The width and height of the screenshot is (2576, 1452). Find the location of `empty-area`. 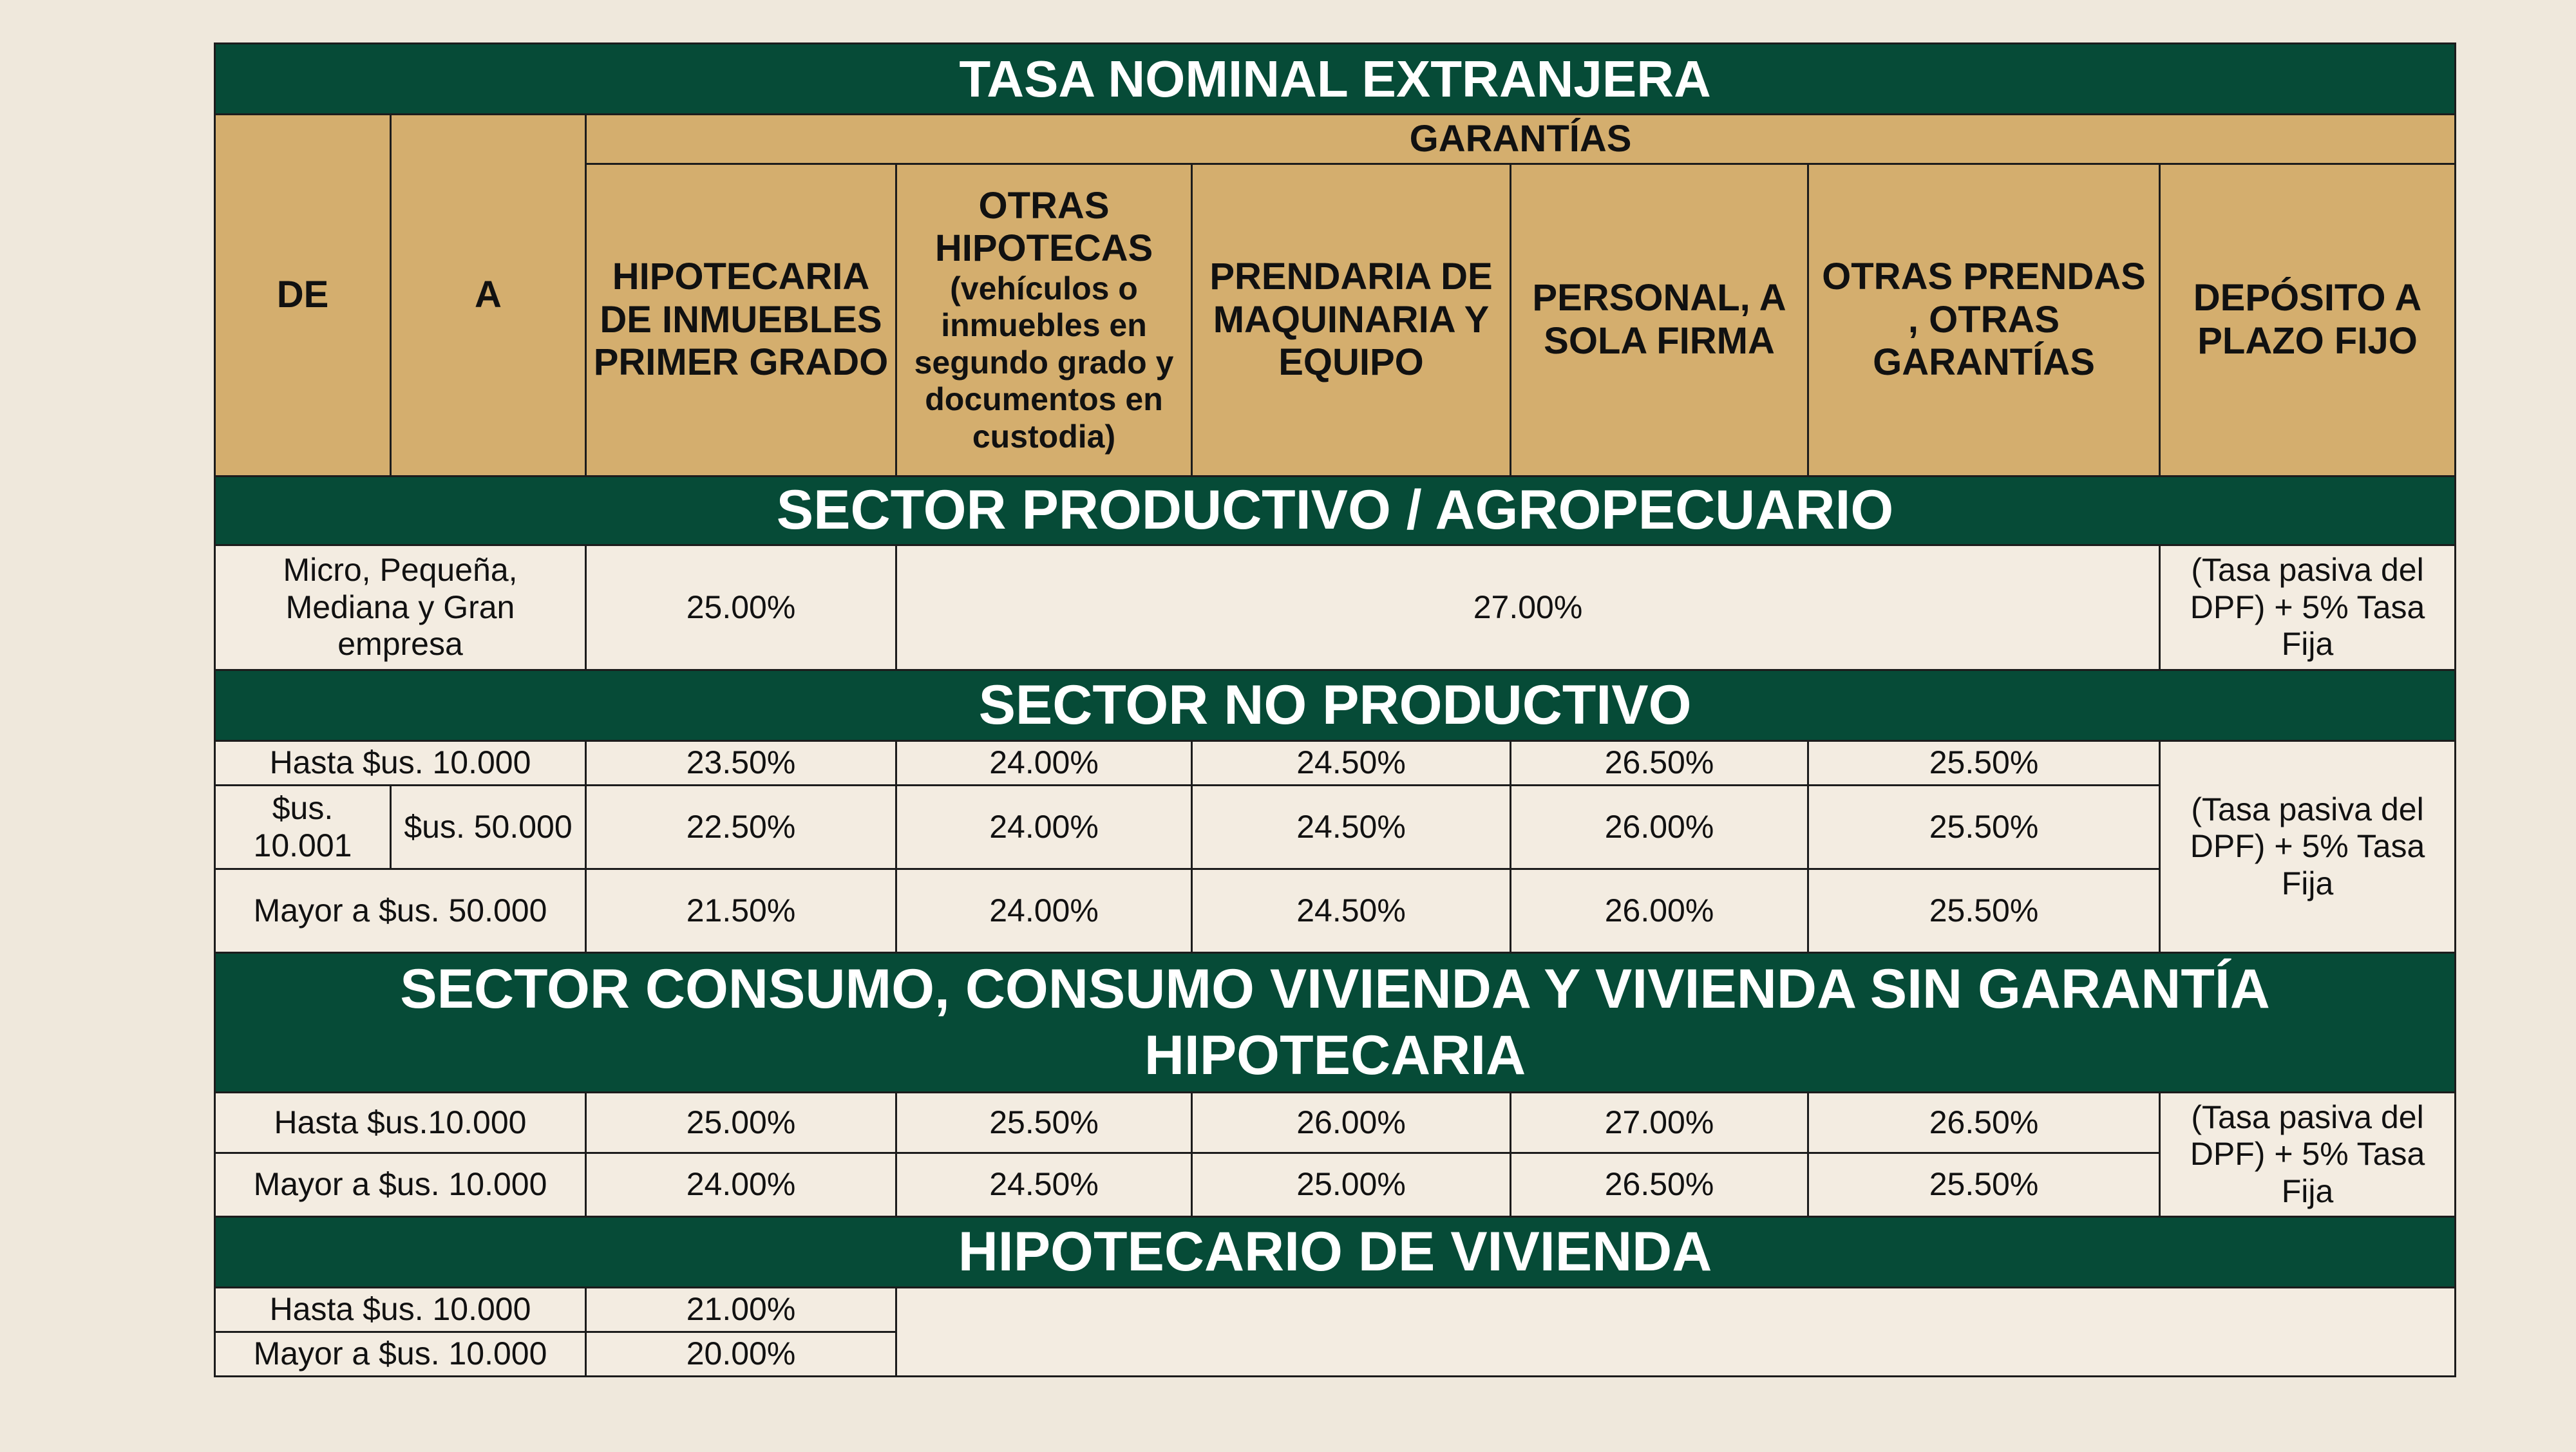

empty-area is located at coordinates (1676, 1332).